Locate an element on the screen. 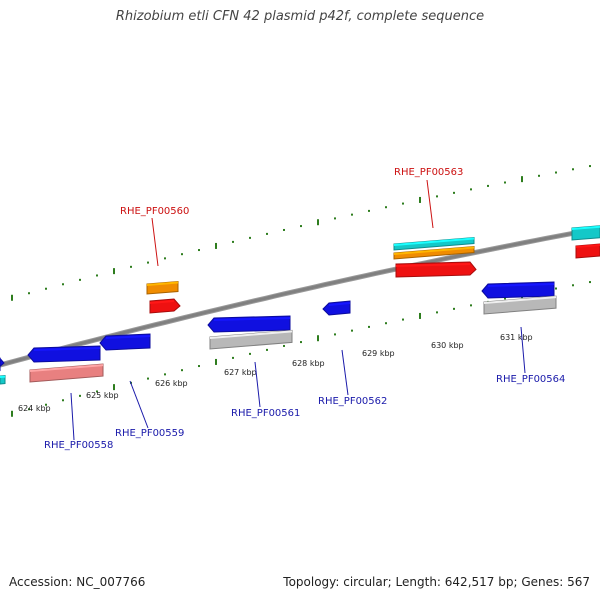 Image resolution: width=600 pixels, height=600 pixels. scale-label-kbp: 624 kbp is located at coordinates (34, 408).